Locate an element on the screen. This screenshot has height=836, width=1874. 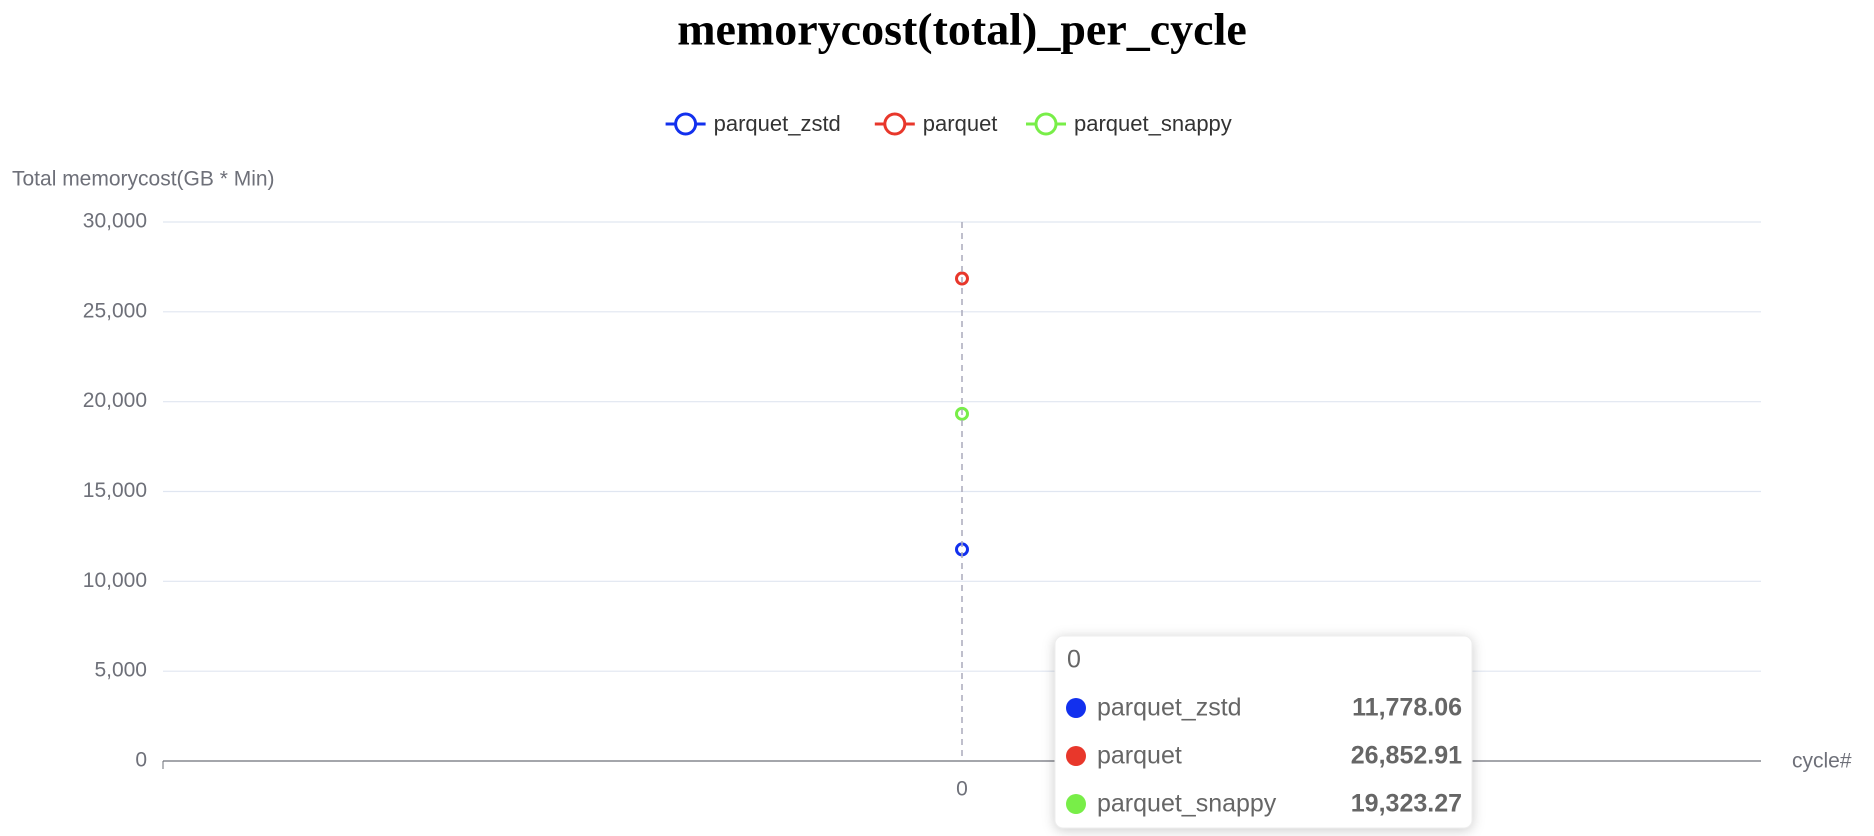
y-tick-label: 15,000 is located at coordinates (115, 490).